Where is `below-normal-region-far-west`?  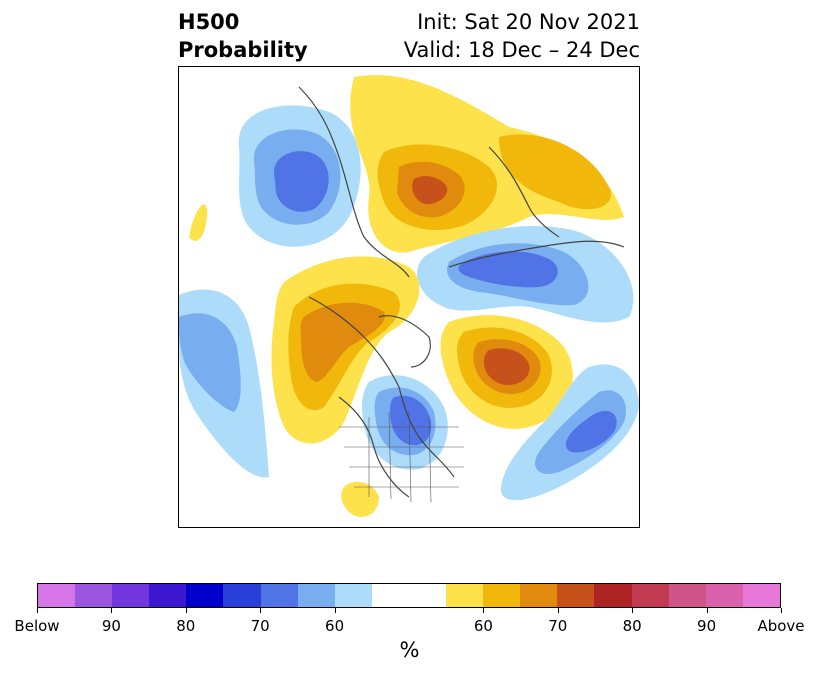 below-normal-region-far-west is located at coordinates (224, 383).